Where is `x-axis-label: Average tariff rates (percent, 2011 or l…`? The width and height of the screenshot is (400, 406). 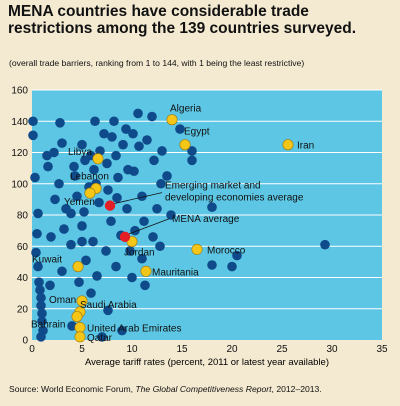 x-axis-label: Average tariff rates (percent, 2011 or l… is located at coordinates (207, 362).